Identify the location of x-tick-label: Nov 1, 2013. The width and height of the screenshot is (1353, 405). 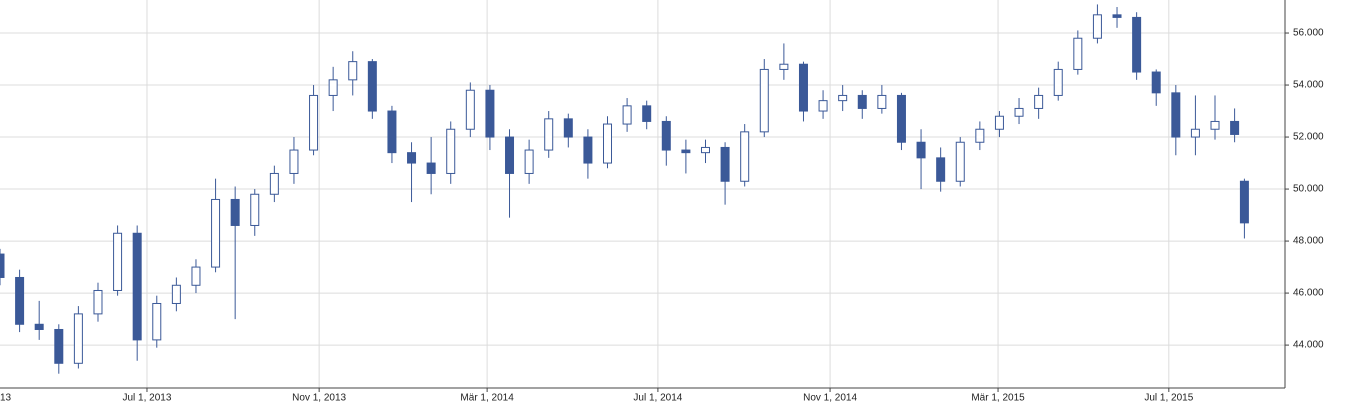
(319, 398).